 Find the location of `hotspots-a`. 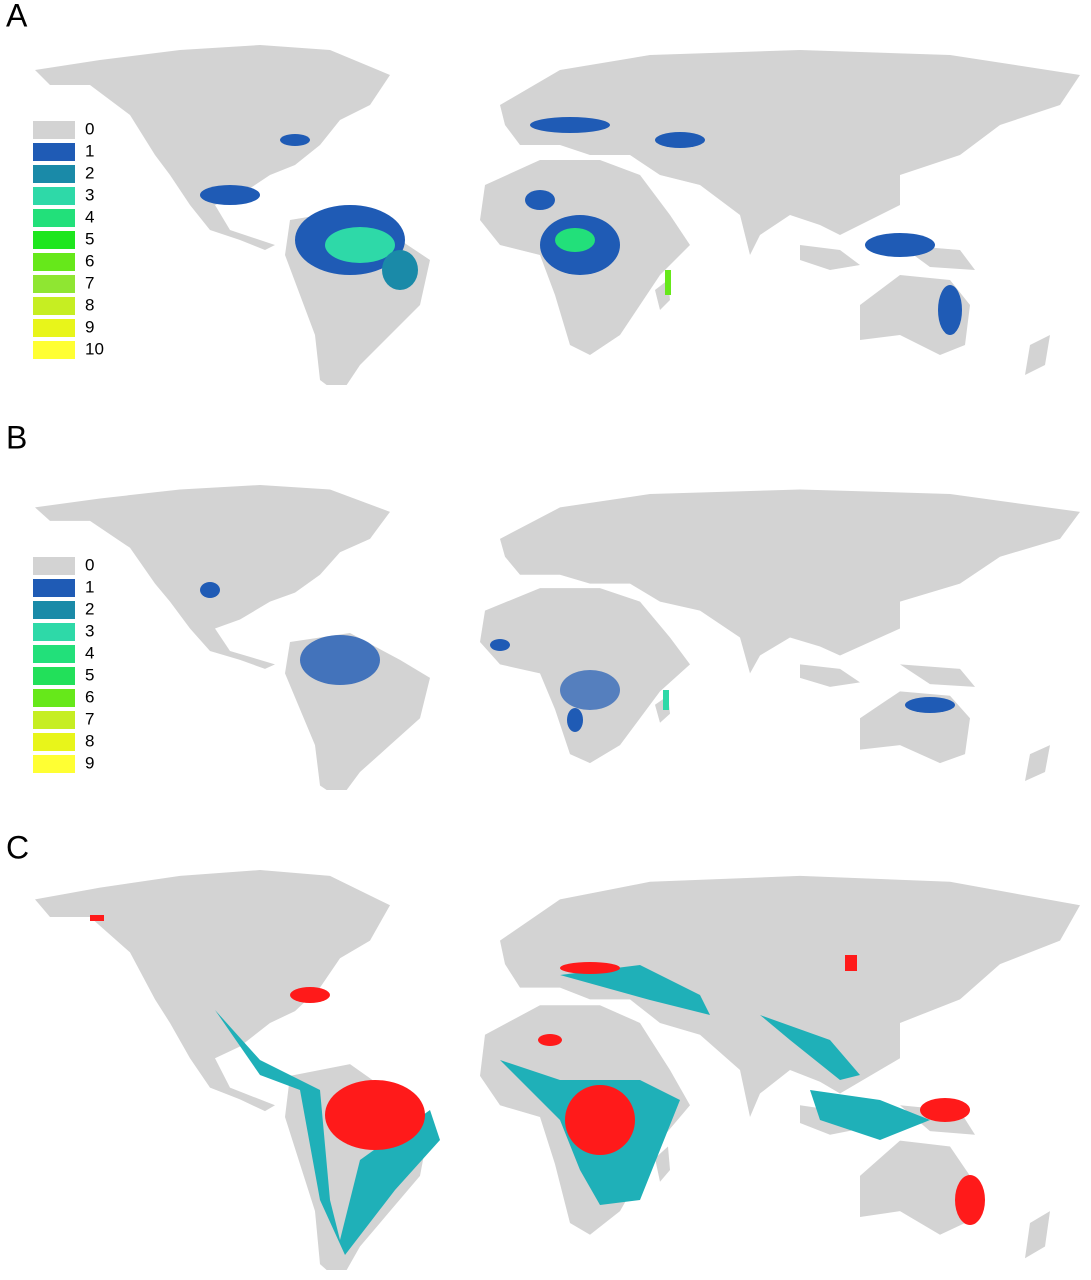

hotspots-a is located at coordinates (581, 226).